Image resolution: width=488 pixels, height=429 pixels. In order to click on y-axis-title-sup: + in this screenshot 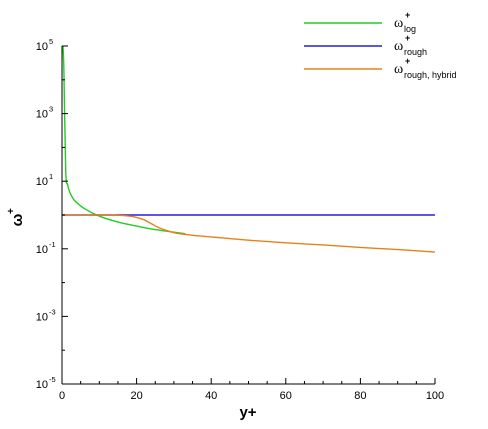, I will do `click(11, 211)`.